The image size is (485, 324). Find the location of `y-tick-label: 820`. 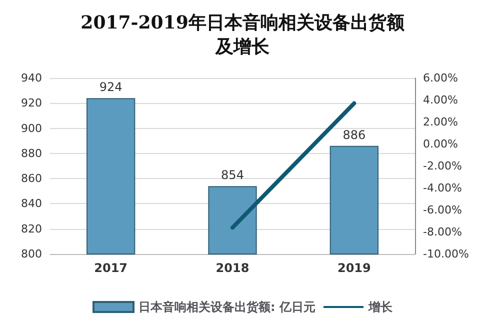

y-tick-label: 820 is located at coordinates (31, 229).